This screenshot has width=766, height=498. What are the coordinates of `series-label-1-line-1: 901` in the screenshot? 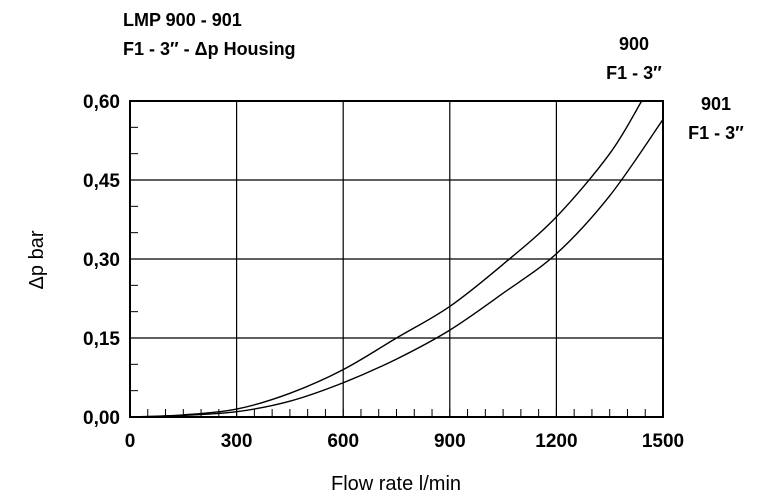 It's located at (716, 104).